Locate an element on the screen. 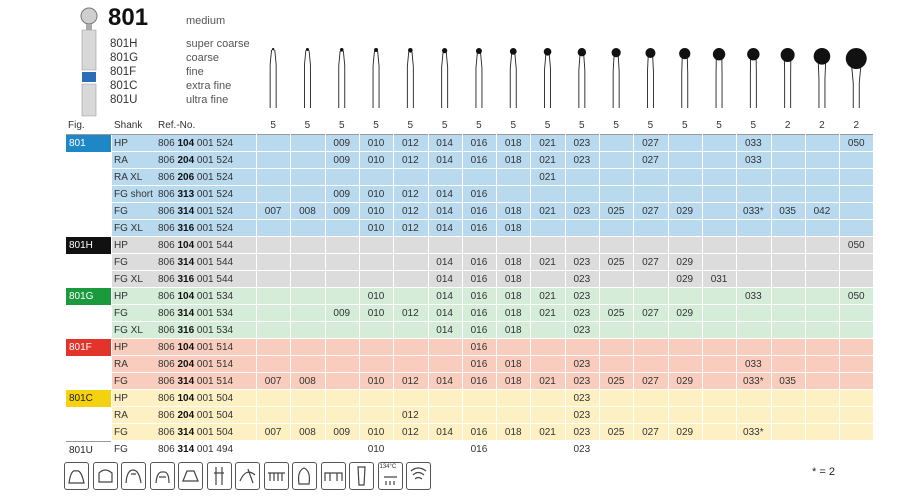  grit-name: ultra fine is located at coordinates (207, 100).